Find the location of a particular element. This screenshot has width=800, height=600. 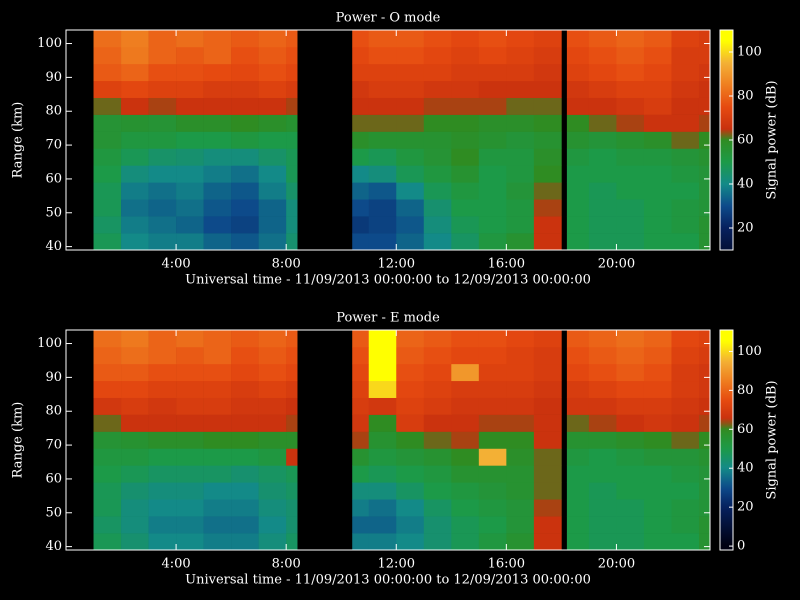

colorbar-label: Signal power (dB) is located at coordinates (772, 139).